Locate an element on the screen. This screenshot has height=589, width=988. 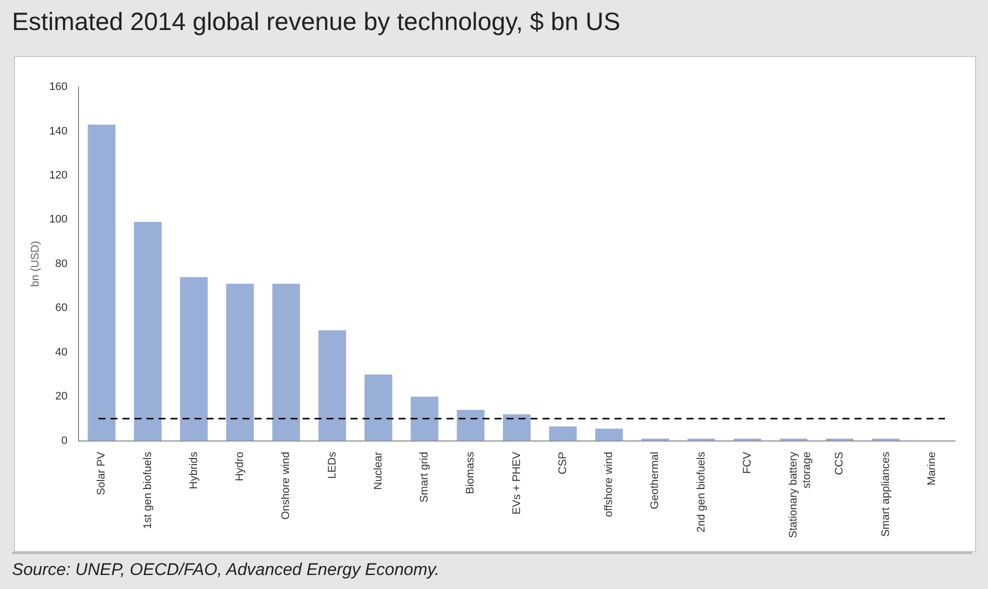
x-tick-label: CCS is located at coordinates (840, 464).